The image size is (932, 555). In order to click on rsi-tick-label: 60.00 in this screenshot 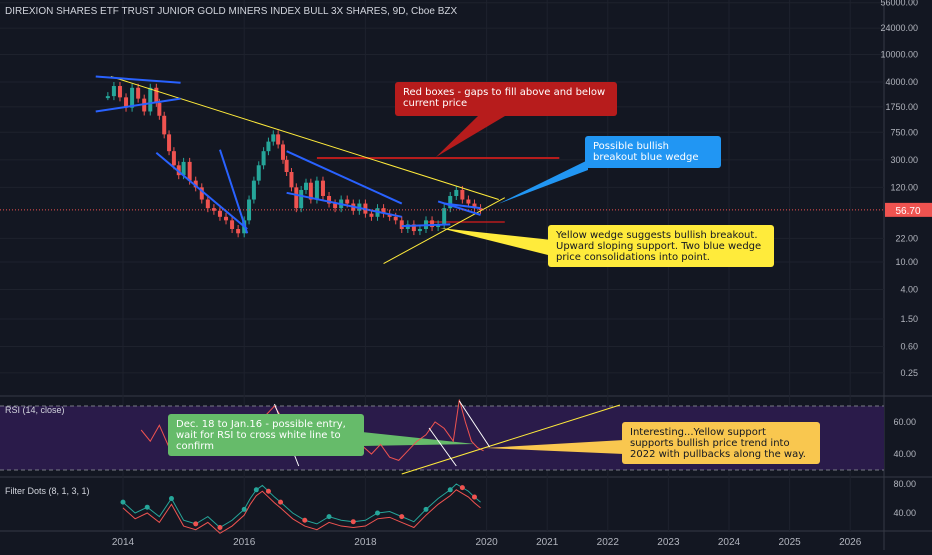, I will do `click(904, 422)`.